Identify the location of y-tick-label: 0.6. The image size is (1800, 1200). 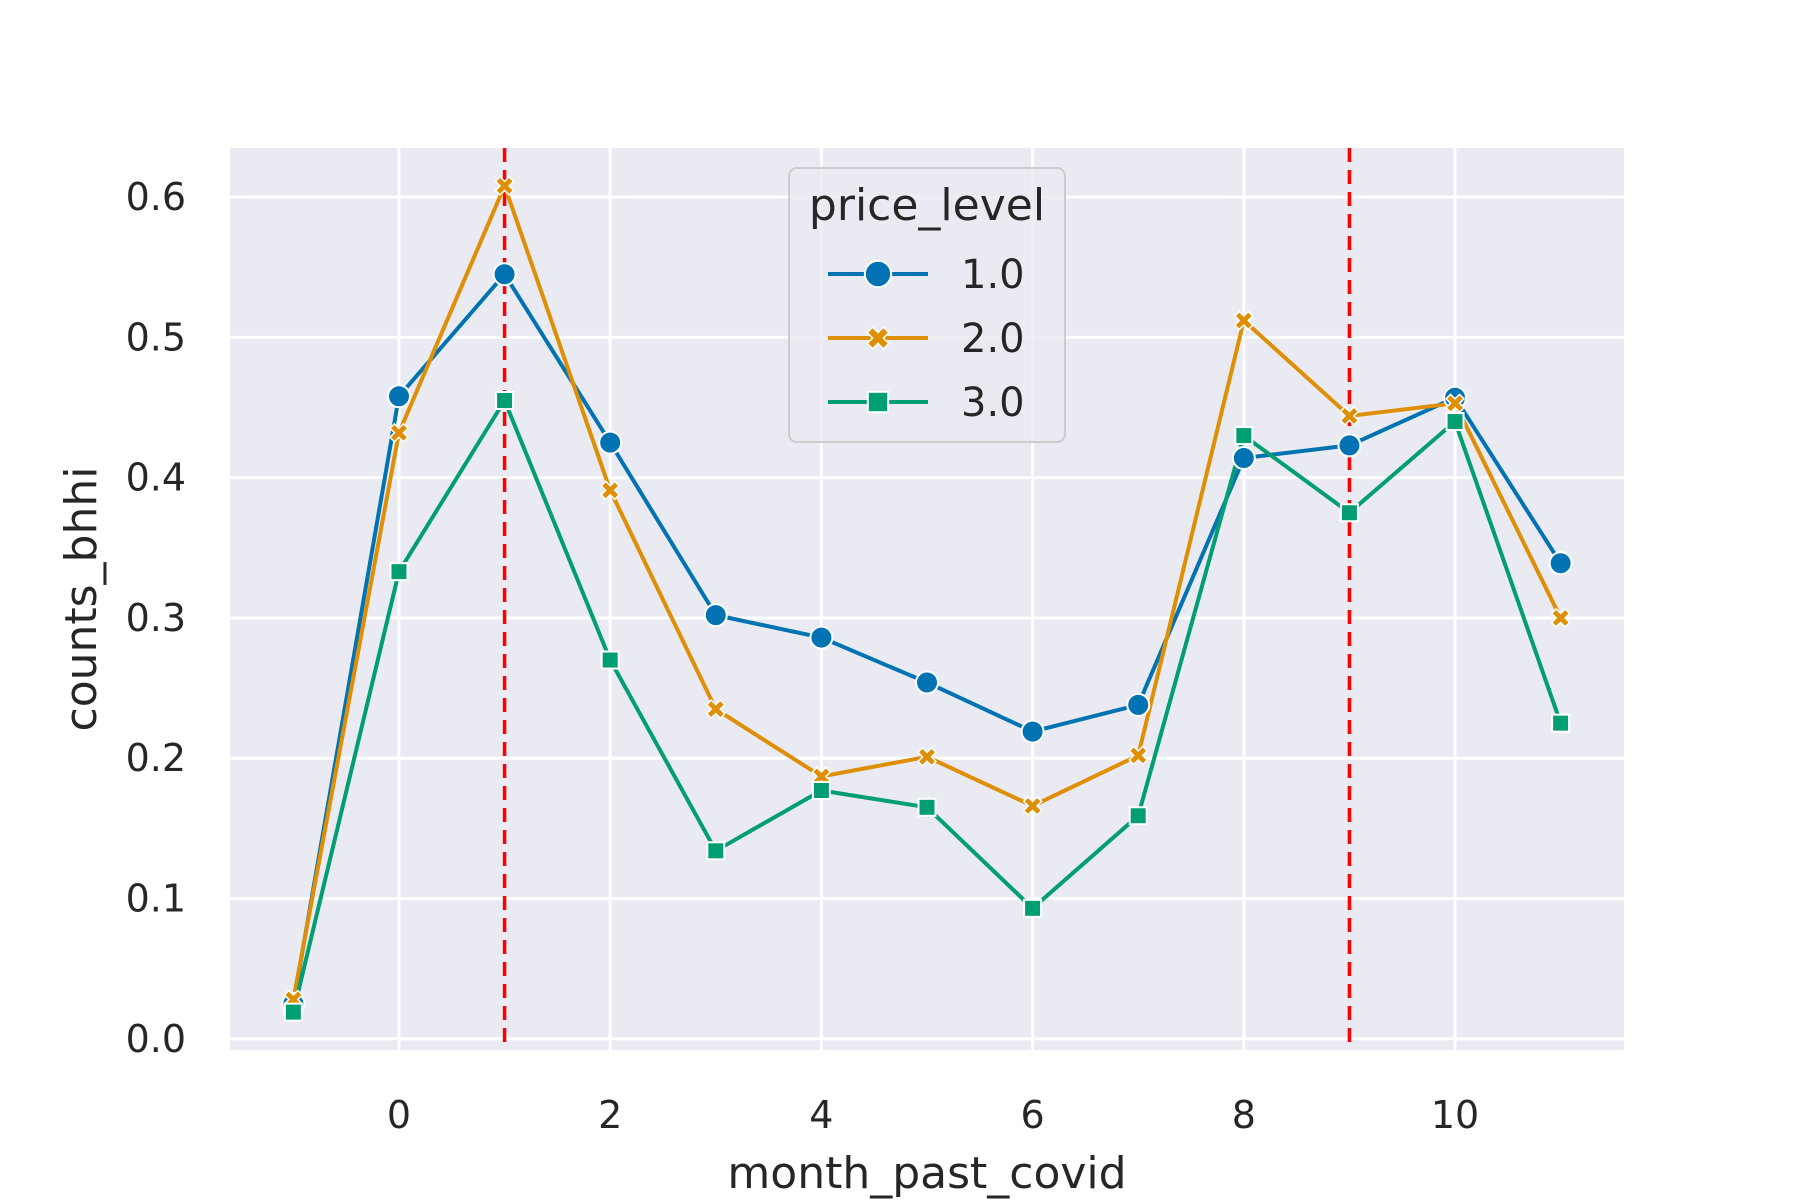
(156, 197).